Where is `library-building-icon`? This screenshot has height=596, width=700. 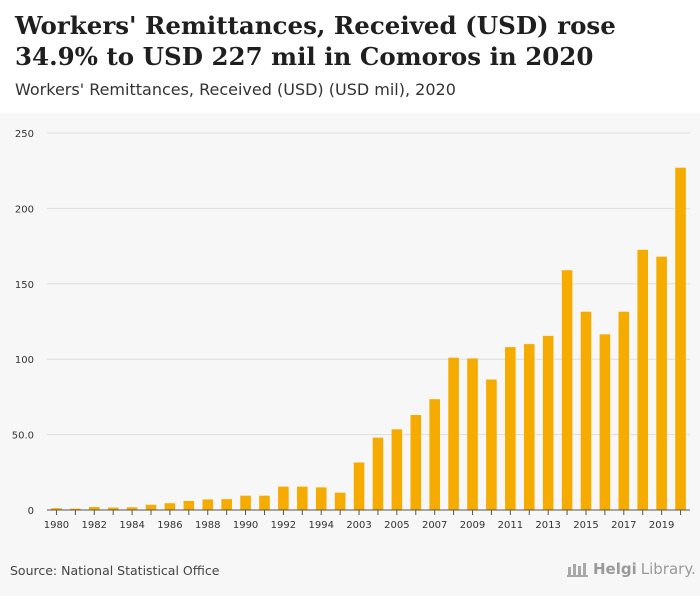
library-building-icon is located at coordinates (577, 570).